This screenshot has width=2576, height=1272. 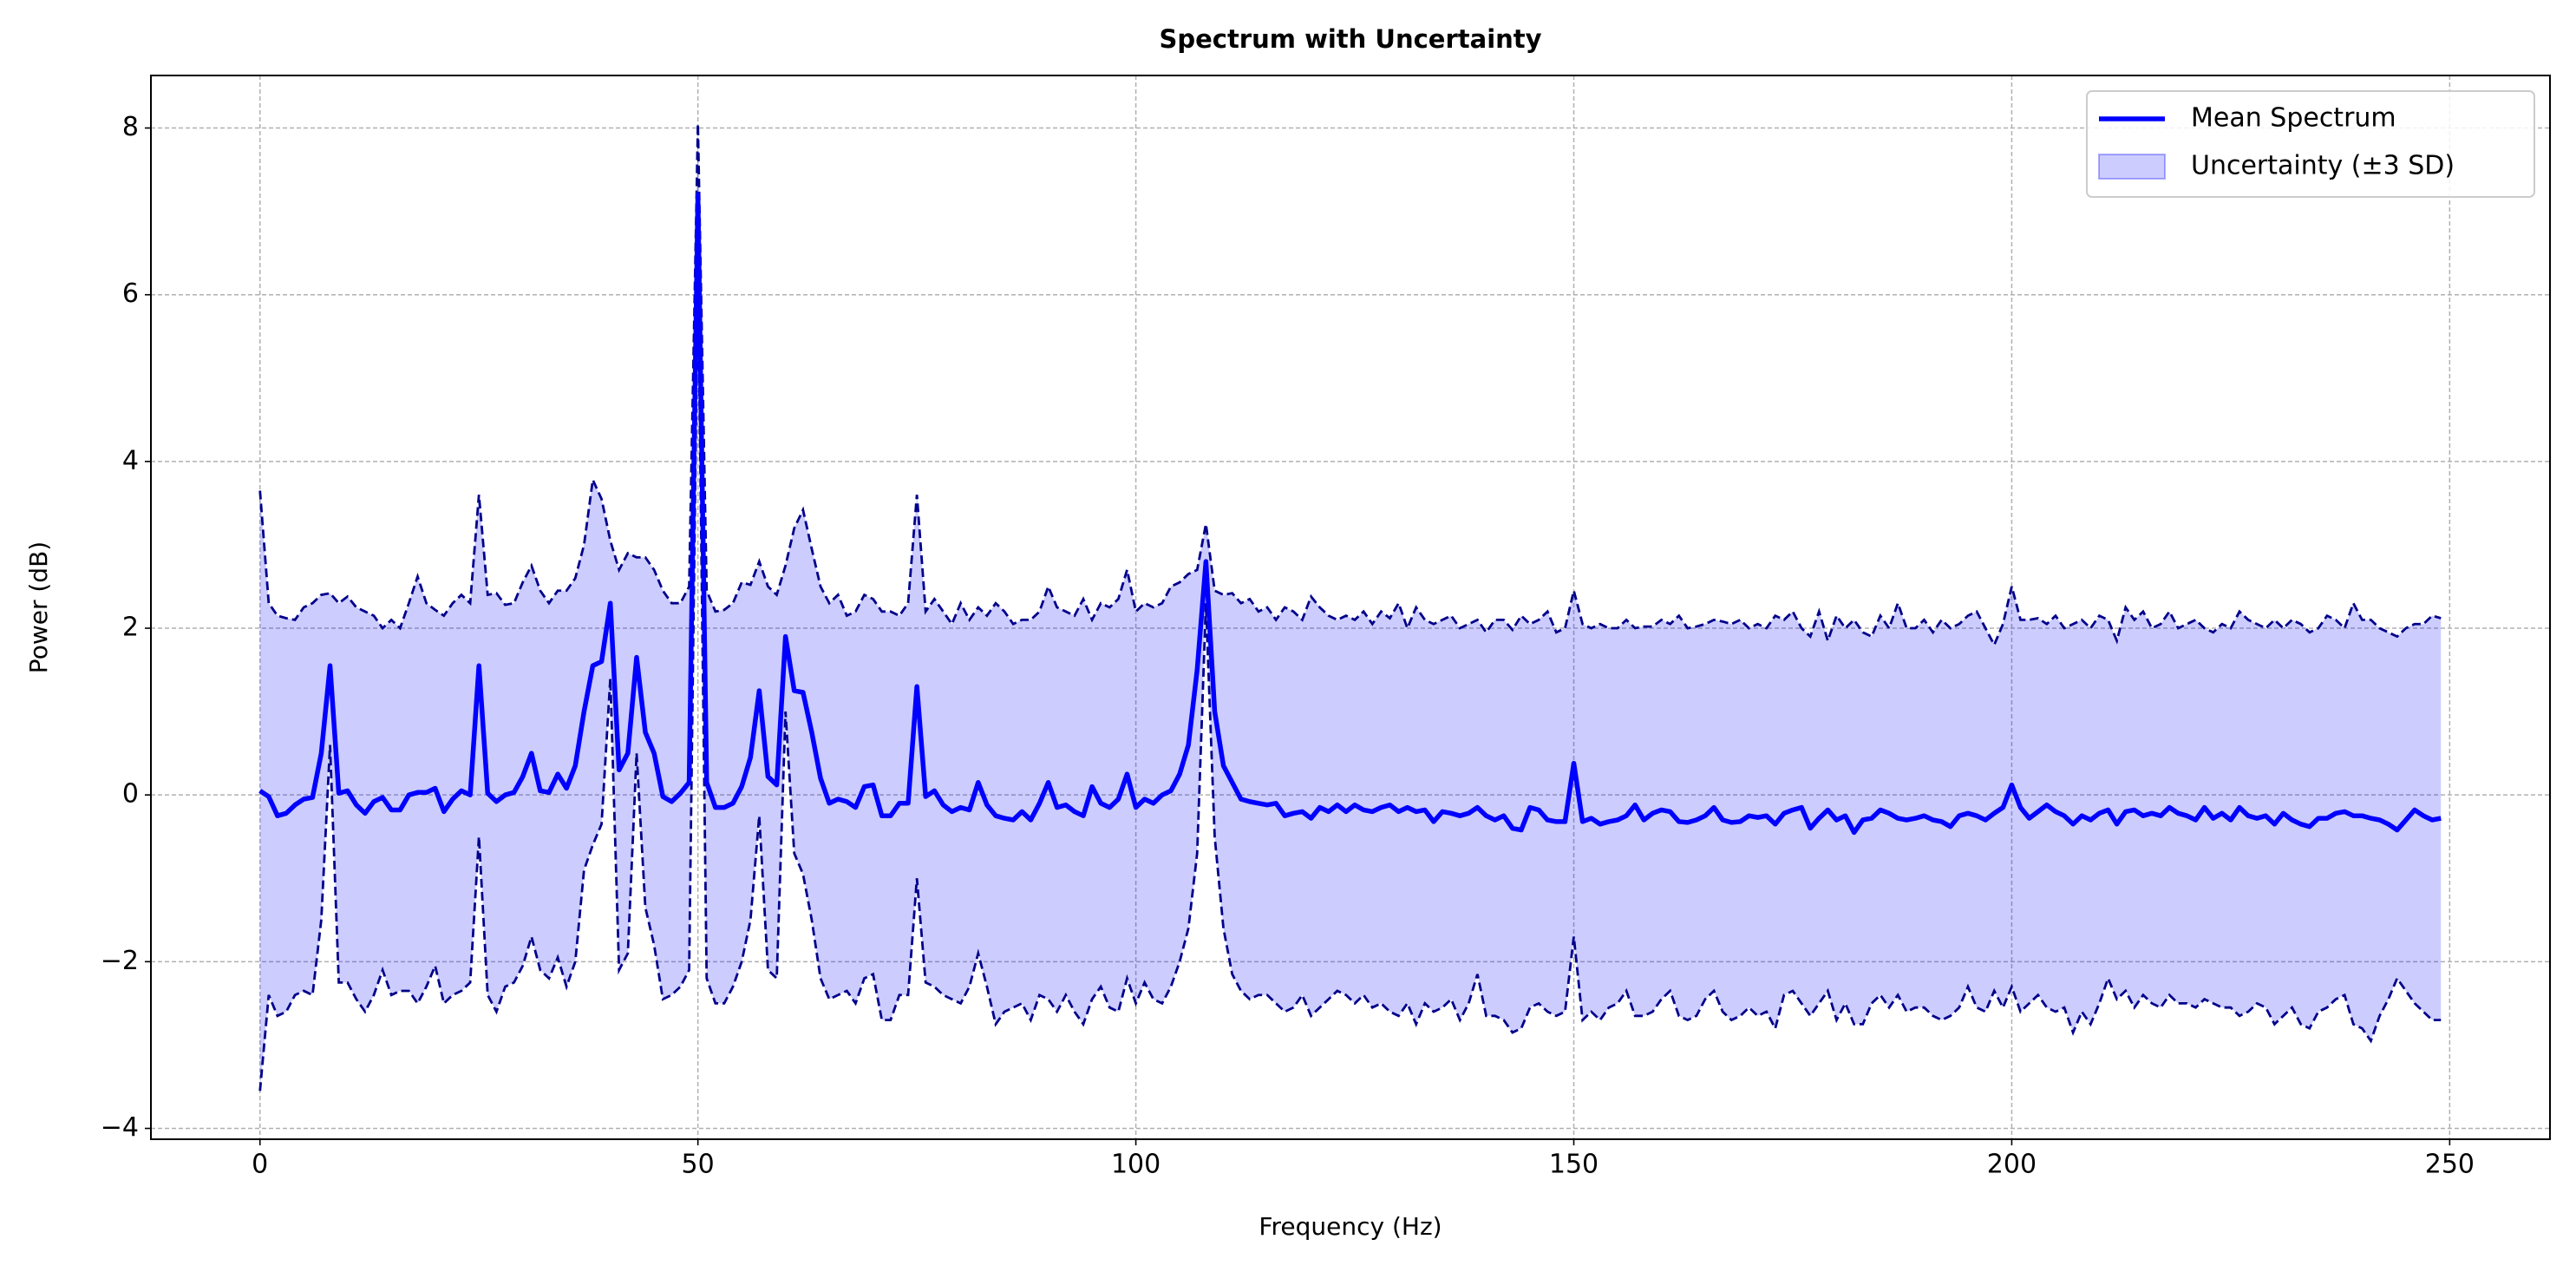 What do you see at coordinates (120, 961) in the screenshot?
I see `y-tick-label: −2` at bounding box center [120, 961].